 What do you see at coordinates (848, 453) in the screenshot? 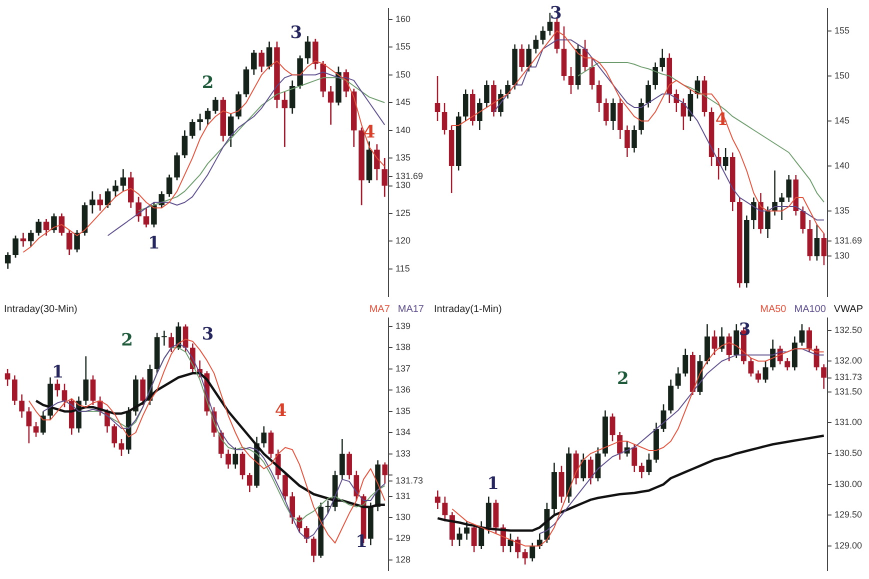
I see `y-tick-label: 130.50` at bounding box center [848, 453].